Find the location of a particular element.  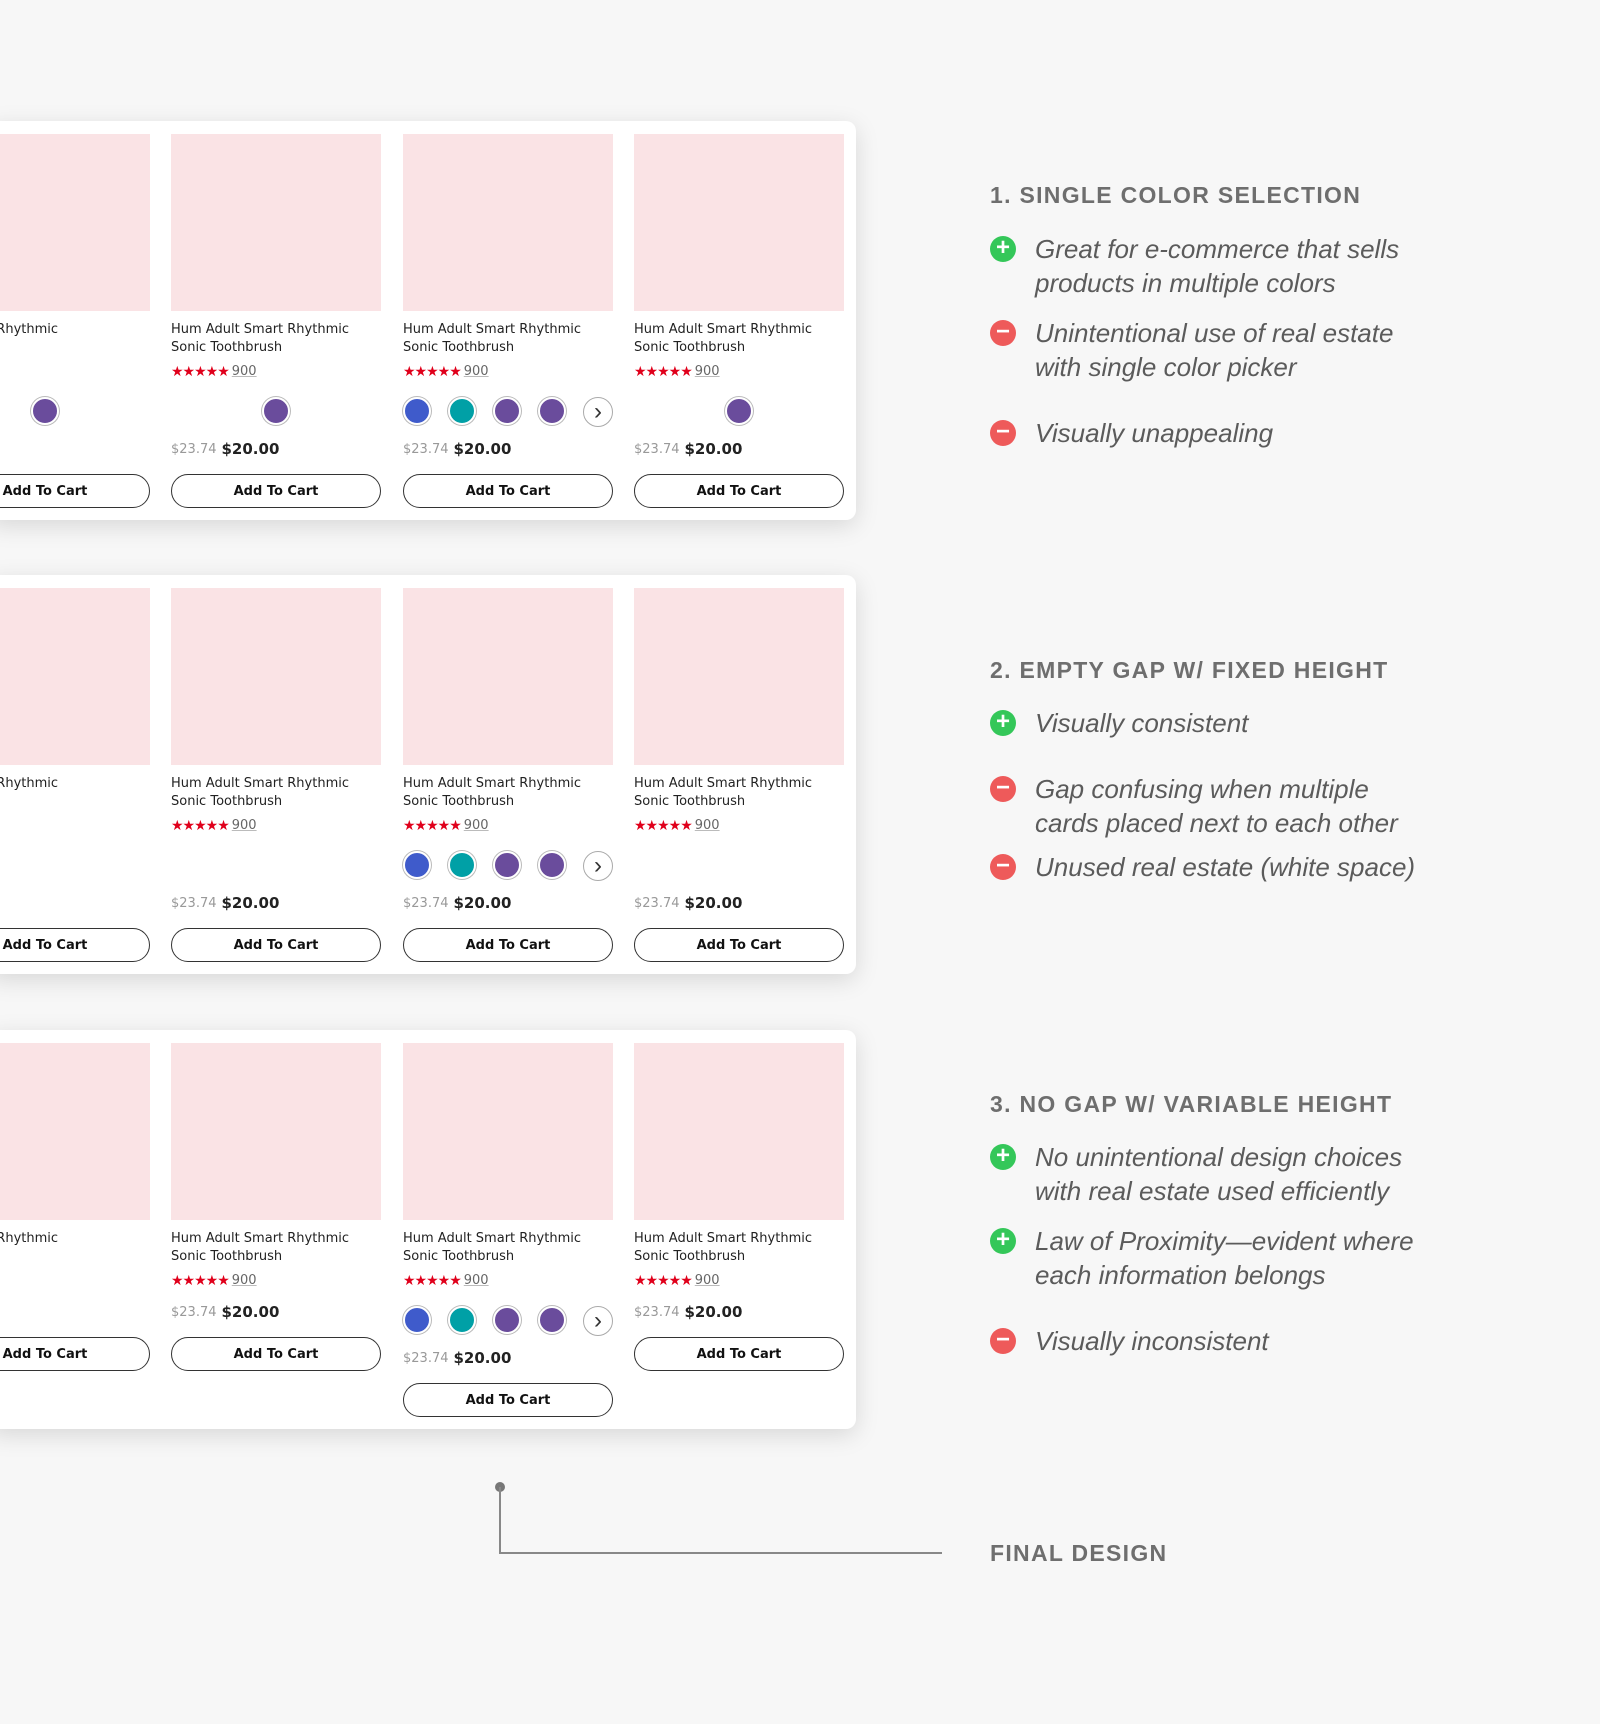

bullet-text: Visually inconsistent is located at coordinates (1152, 1341).